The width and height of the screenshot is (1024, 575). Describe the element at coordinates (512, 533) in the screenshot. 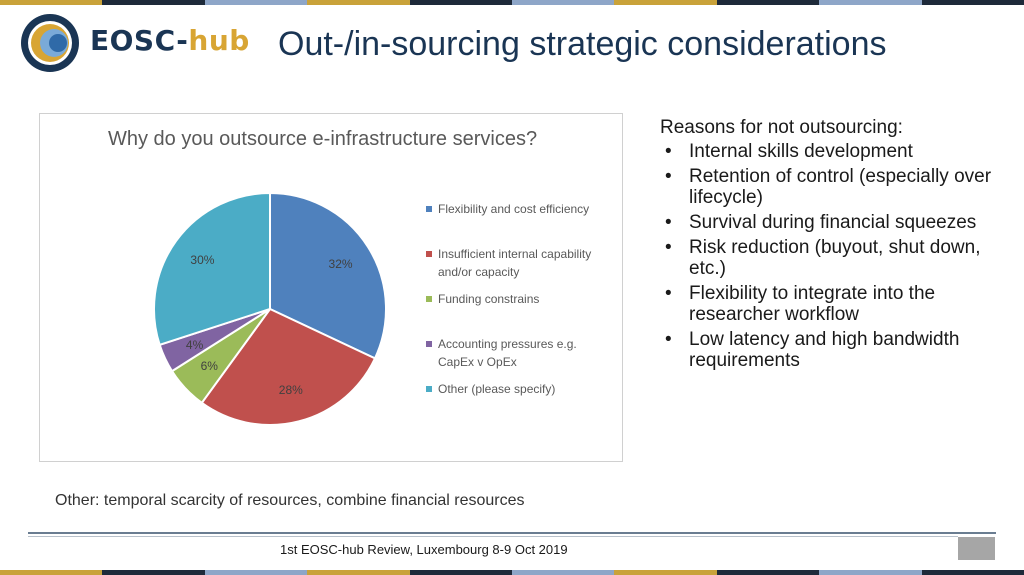

I see `footer-divider` at that location.